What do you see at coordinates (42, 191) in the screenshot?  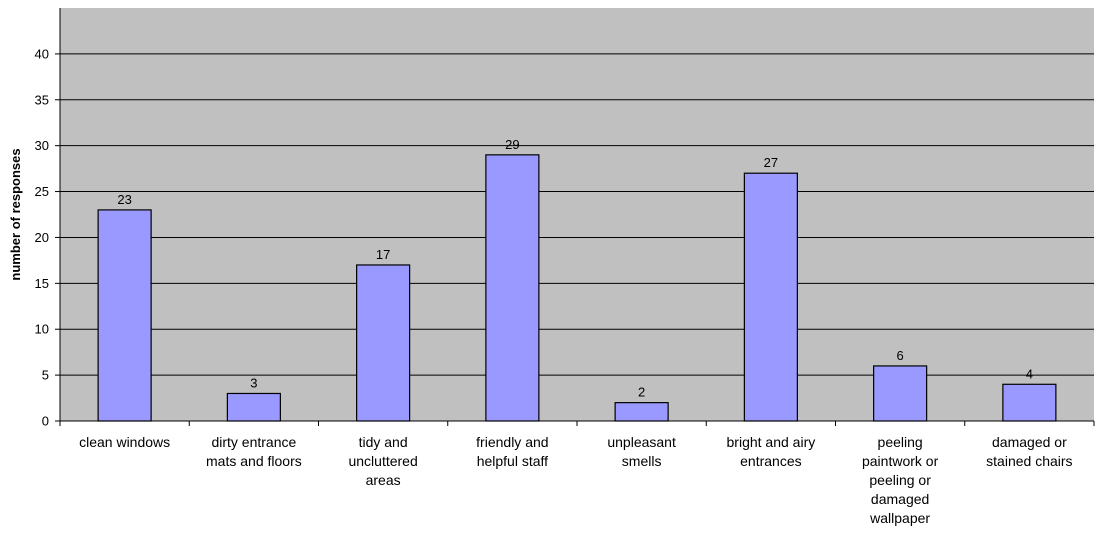 I see `y-tick-label: 25` at bounding box center [42, 191].